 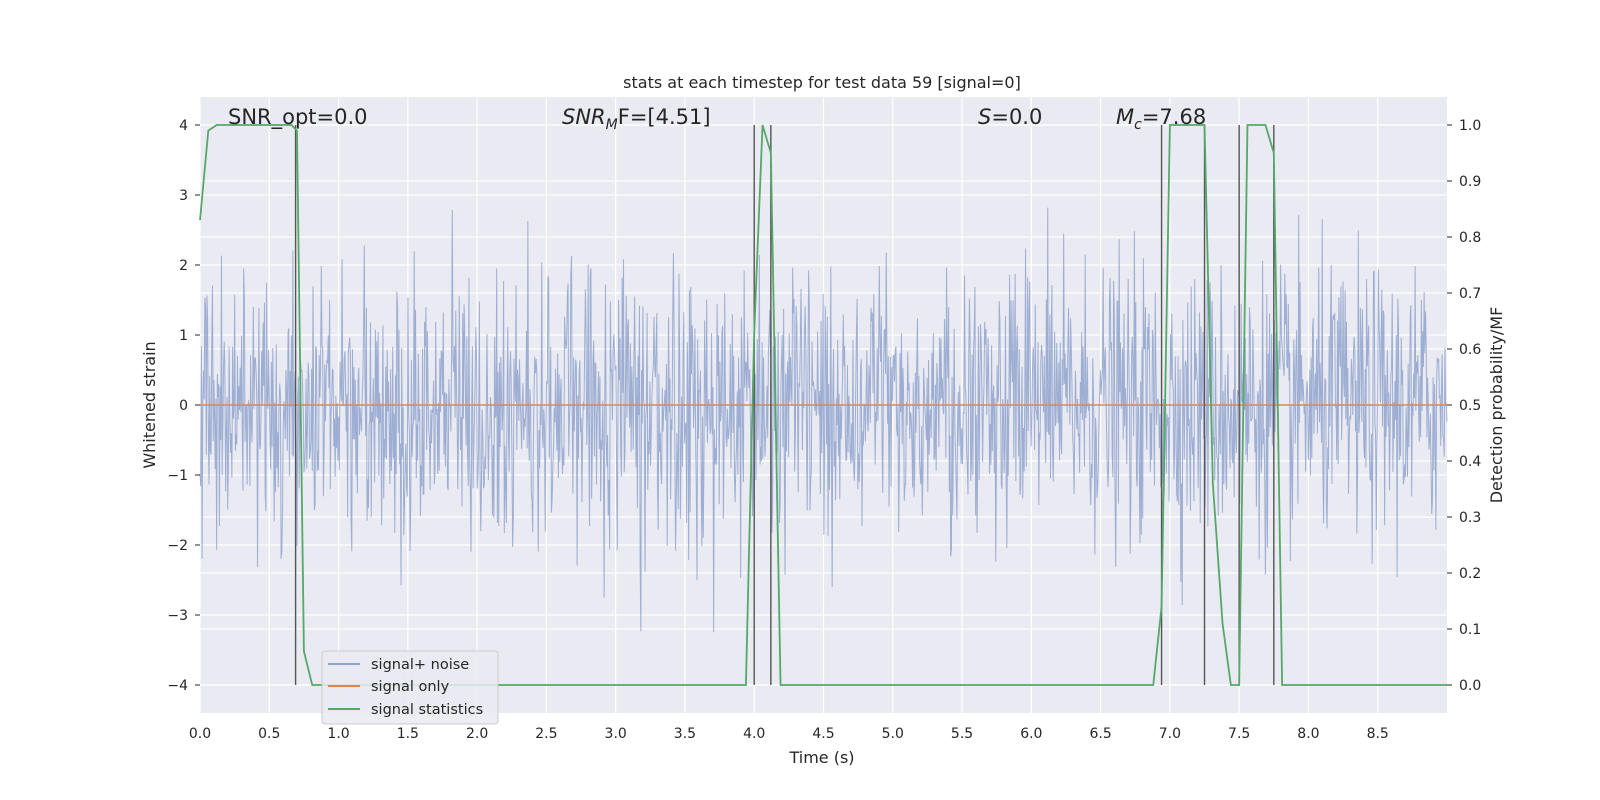 What do you see at coordinates (1470, 630) in the screenshot?
I see `y-right-tick-label: 0.1` at bounding box center [1470, 630].